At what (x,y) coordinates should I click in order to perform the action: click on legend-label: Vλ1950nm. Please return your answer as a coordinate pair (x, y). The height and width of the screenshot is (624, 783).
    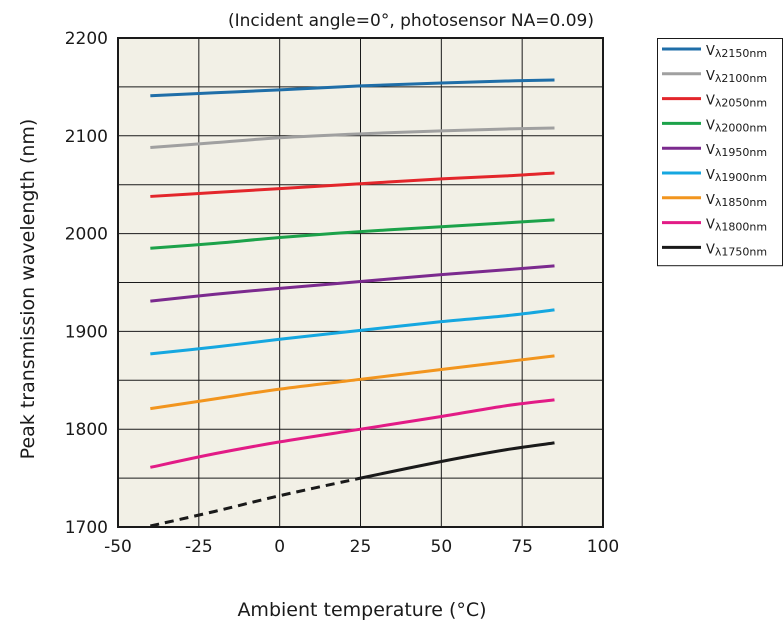
    Looking at the image, I should click on (736, 151).